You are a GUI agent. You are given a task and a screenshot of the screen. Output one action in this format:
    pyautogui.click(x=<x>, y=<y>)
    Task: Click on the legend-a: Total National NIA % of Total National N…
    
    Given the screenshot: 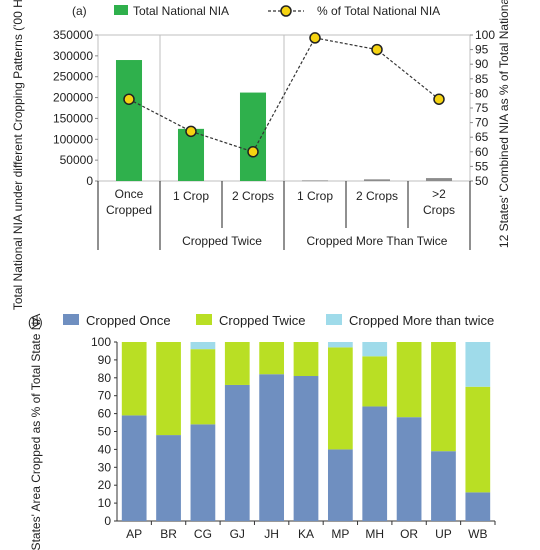 What is the action you would take?
    pyautogui.click(x=277, y=11)
    